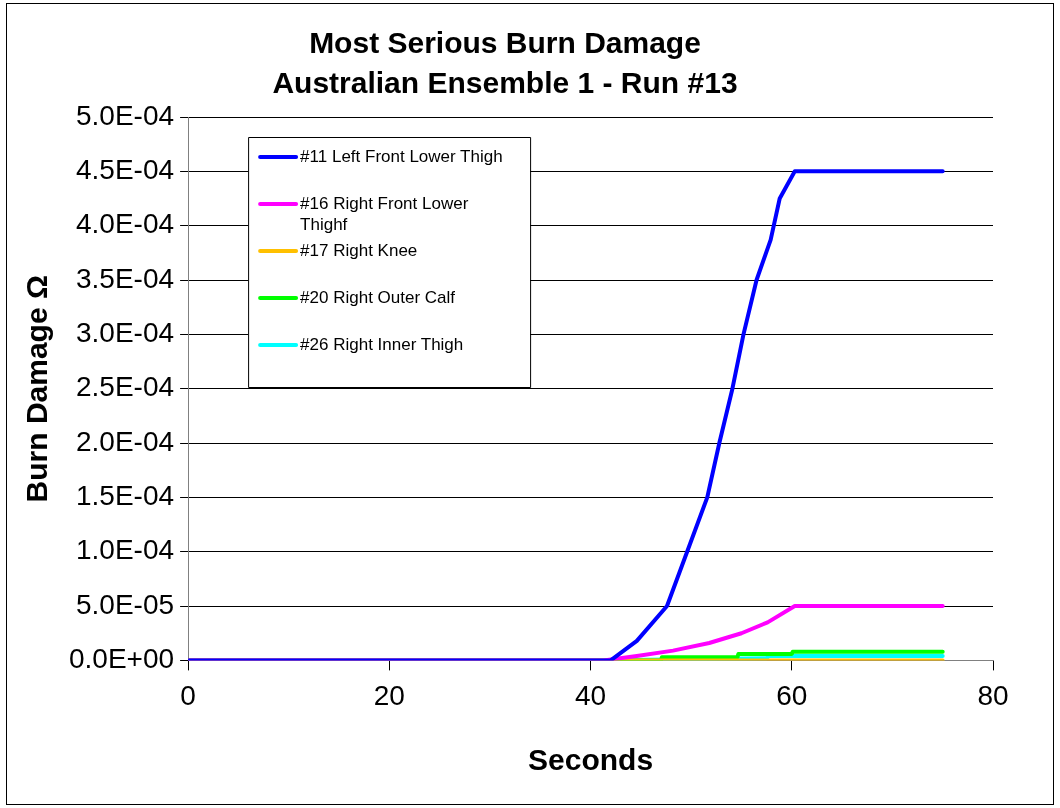 The height and width of the screenshot is (808, 1060). What do you see at coordinates (125, 115) in the screenshot?
I see `y-tick-label: 5.0E-04` at bounding box center [125, 115].